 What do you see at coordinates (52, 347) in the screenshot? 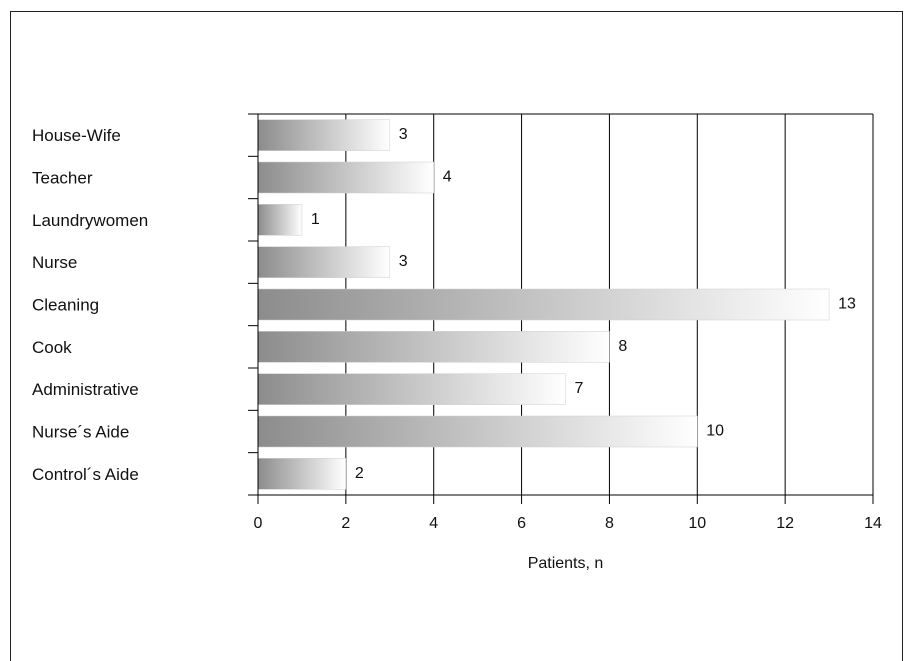
I see `category-label-5: Cook` at bounding box center [52, 347].